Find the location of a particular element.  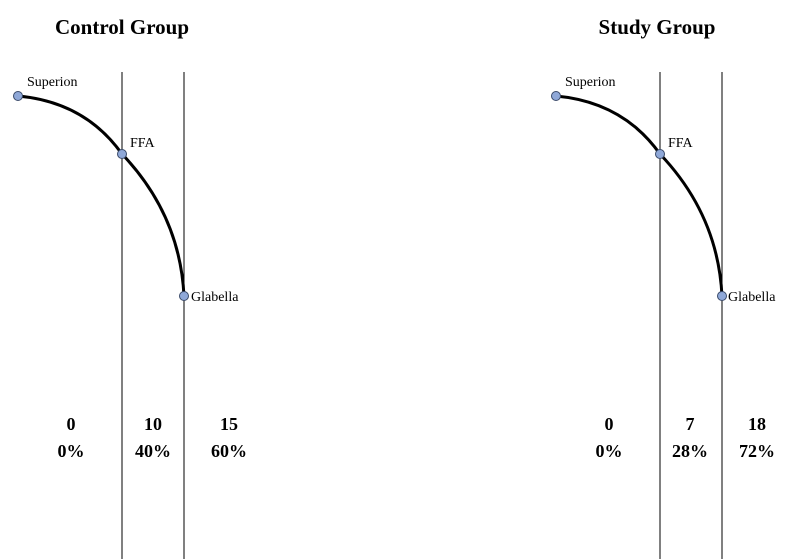

zone-percent-control-1: 0% is located at coordinates (71, 451).